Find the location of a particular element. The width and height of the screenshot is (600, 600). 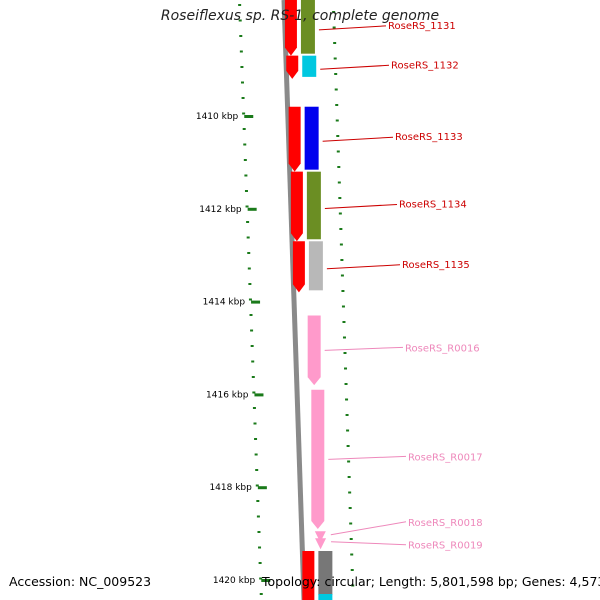

feature-label: RoseRS_1134 is located at coordinates (433, 204).